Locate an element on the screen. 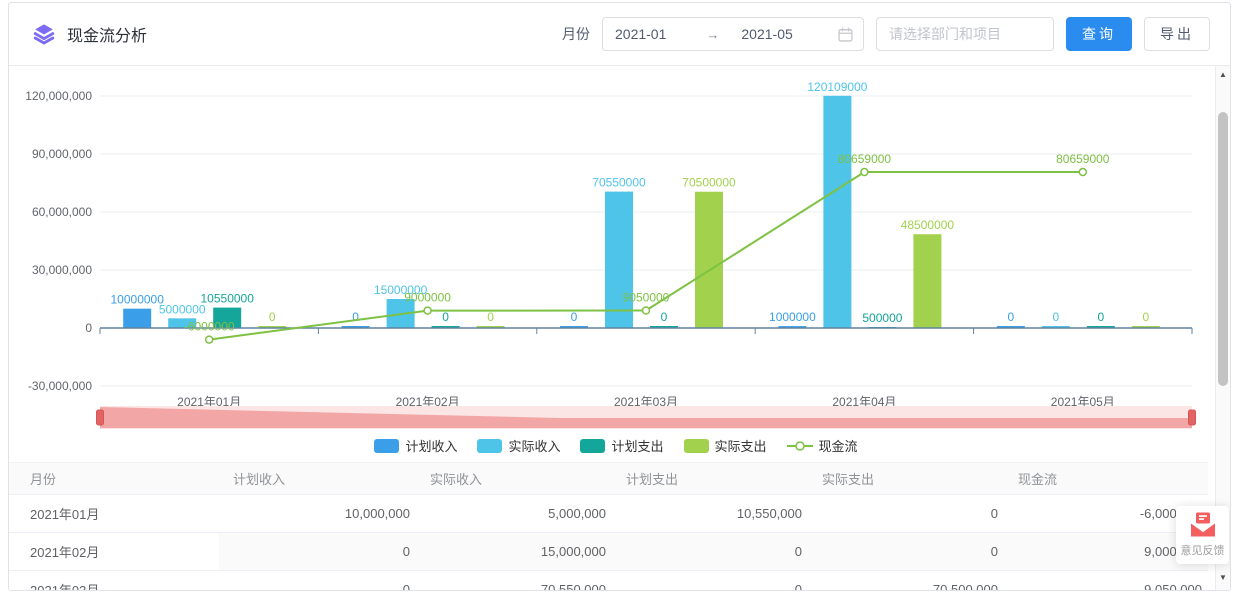 This screenshot has height=593, width=1241. chart-legend: 计划收入 实际收入 计划支出 实际支出 现金流 is located at coordinates (616, 445).